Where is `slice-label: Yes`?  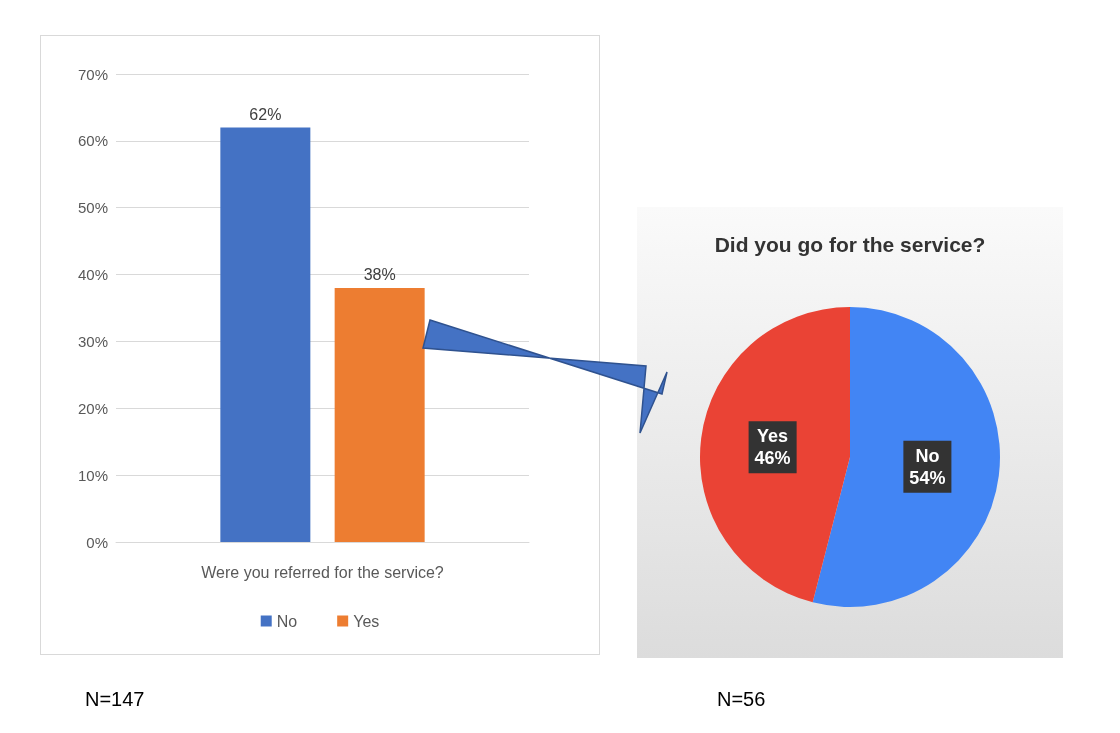
slice-label: Yes is located at coordinates (773, 436).